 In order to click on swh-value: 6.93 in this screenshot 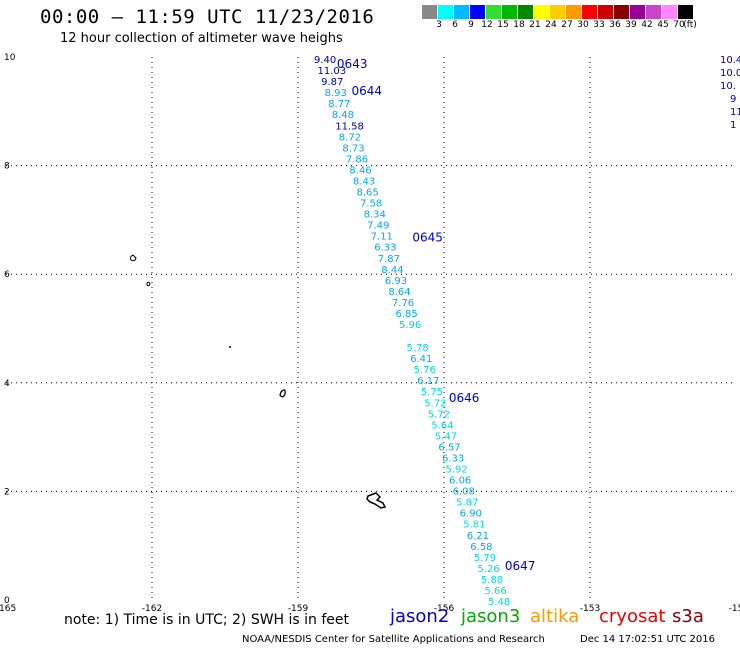, I will do `click(396, 281)`.